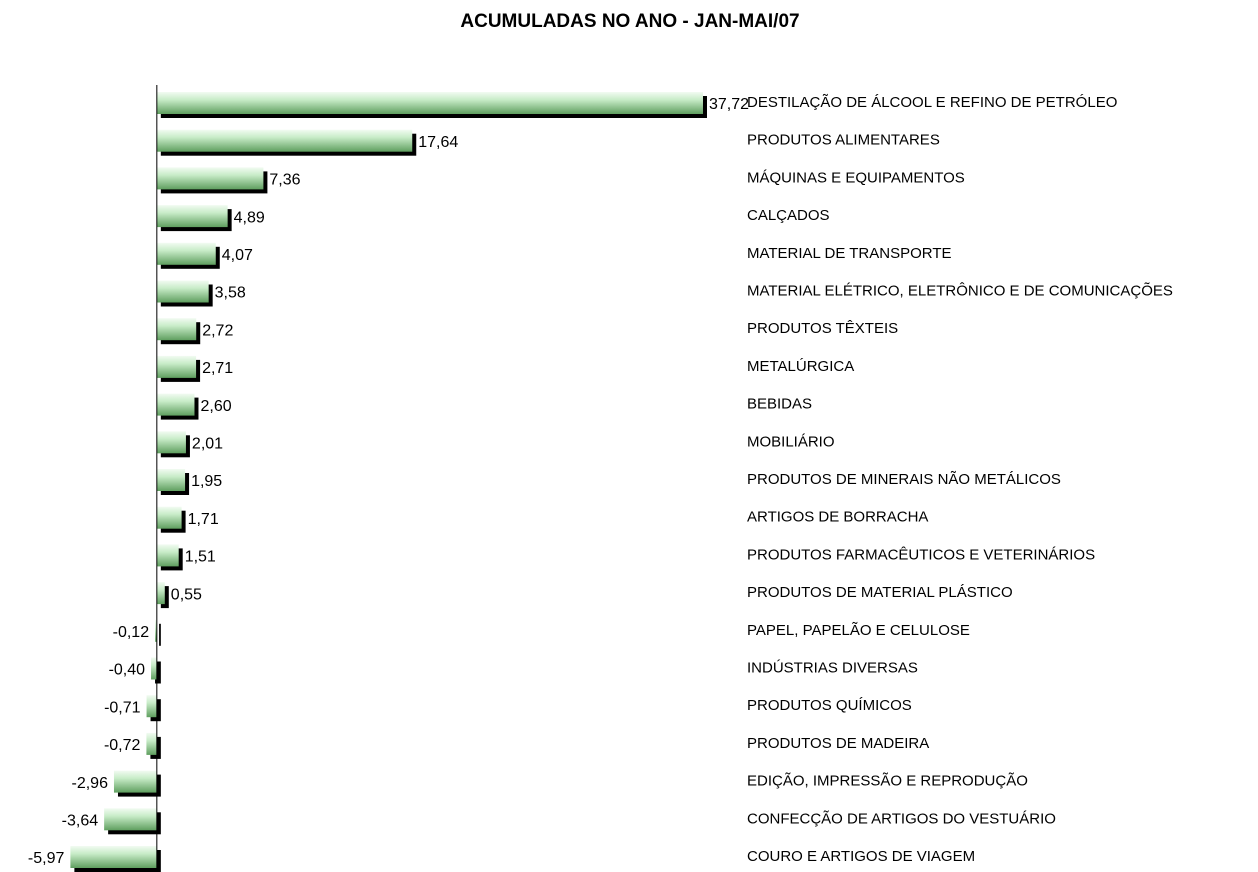  Describe the element at coordinates (838, 743) in the screenshot. I see `category-label: PRODUTOS DE MADEIRA` at that location.